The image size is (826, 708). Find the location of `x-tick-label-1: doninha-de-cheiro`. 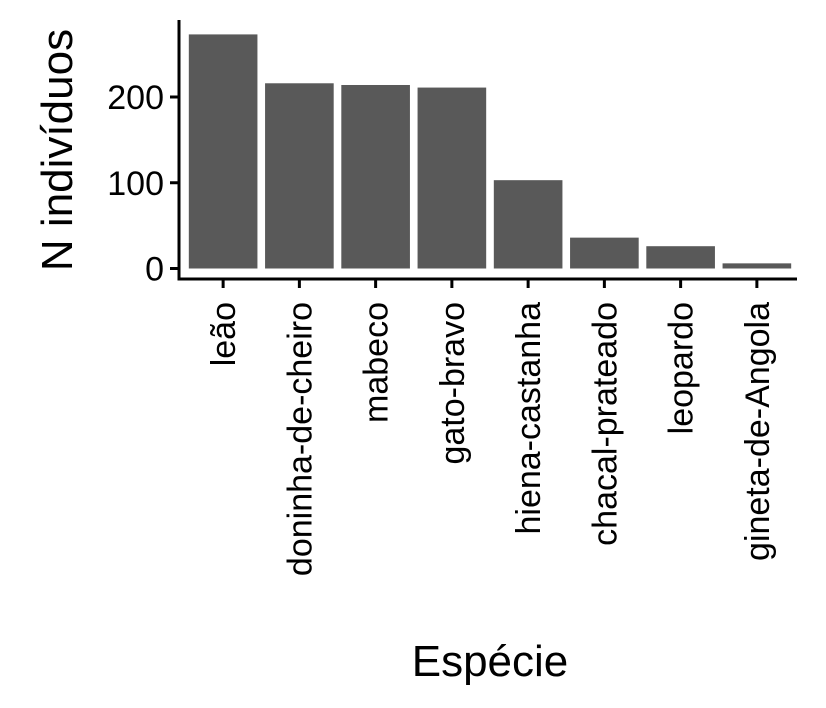

x-tick-label-1: doninha-de-cheiro is located at coordinates (300, 439).